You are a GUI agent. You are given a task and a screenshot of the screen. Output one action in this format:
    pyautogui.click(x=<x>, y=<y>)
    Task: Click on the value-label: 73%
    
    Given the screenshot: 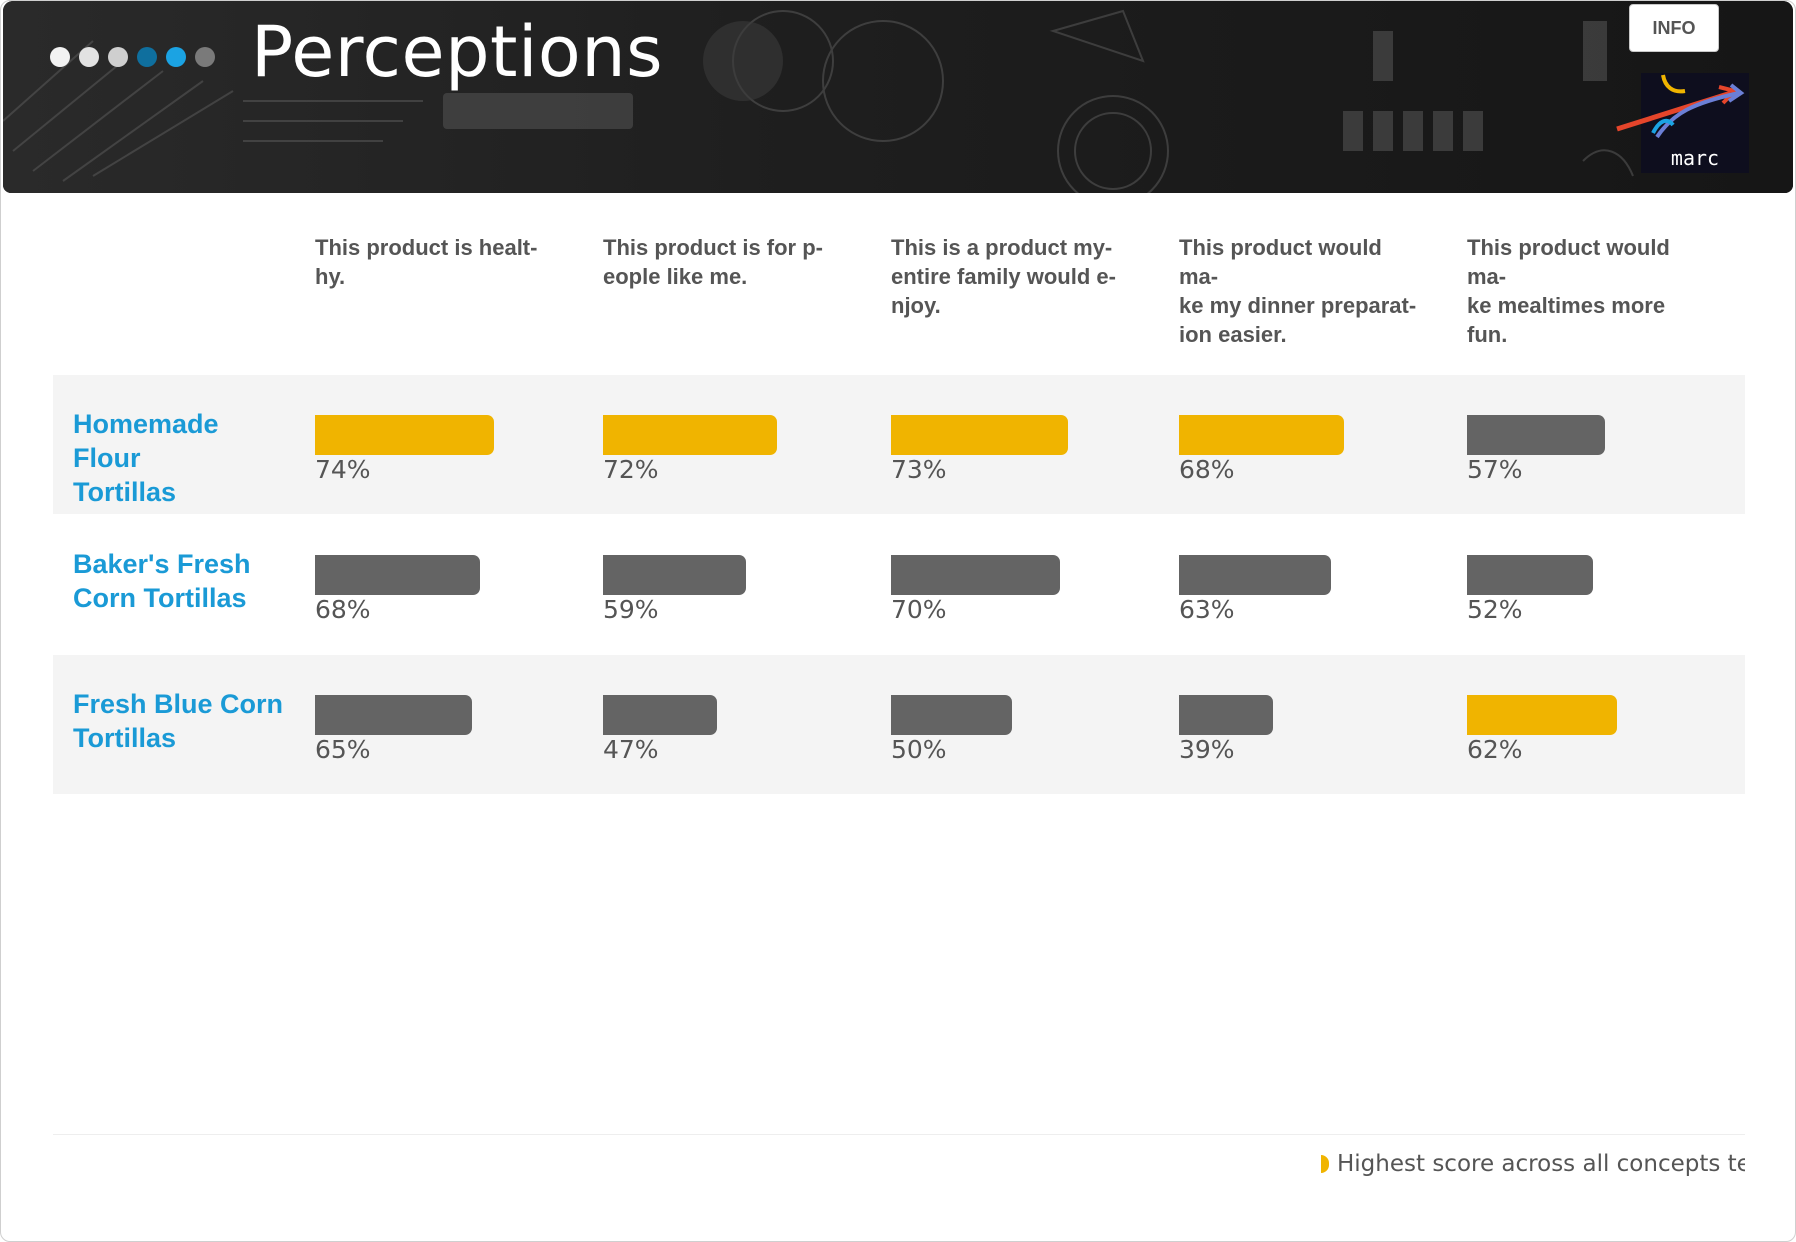 What is the action you would take?
    pyautogui.click(x=919, y=469)
    